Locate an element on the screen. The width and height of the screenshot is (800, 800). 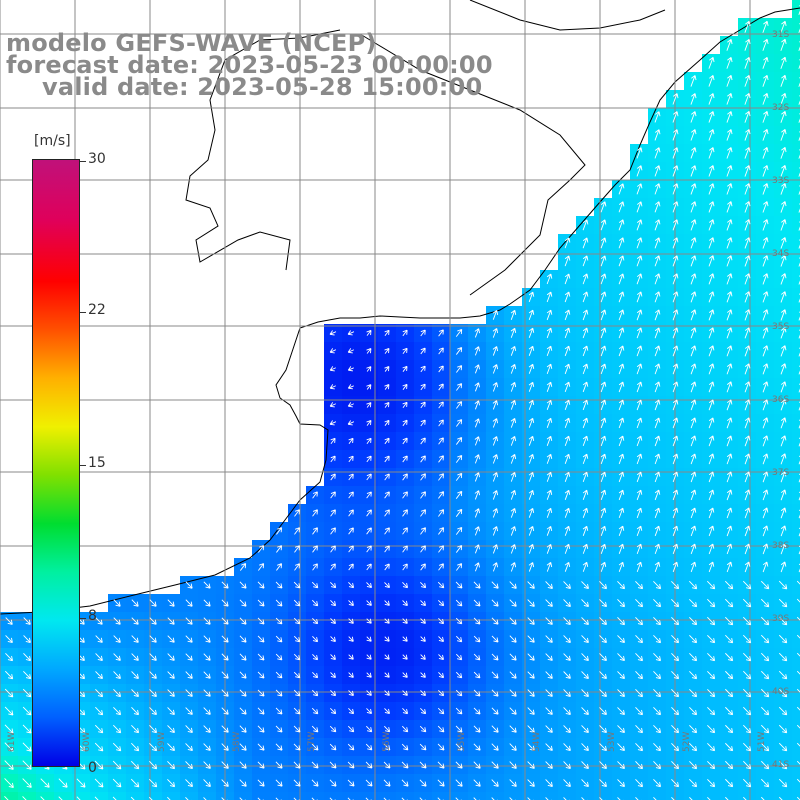
latitude-label: 35S is located at coordinates (780, 327).